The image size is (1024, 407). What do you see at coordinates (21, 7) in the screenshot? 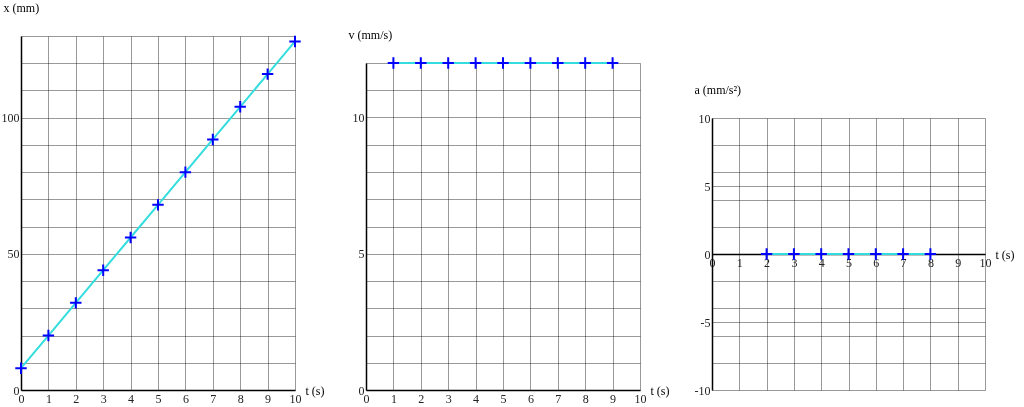
I see `y-axis-title: x (mm)` at bounding box center [21, 7].